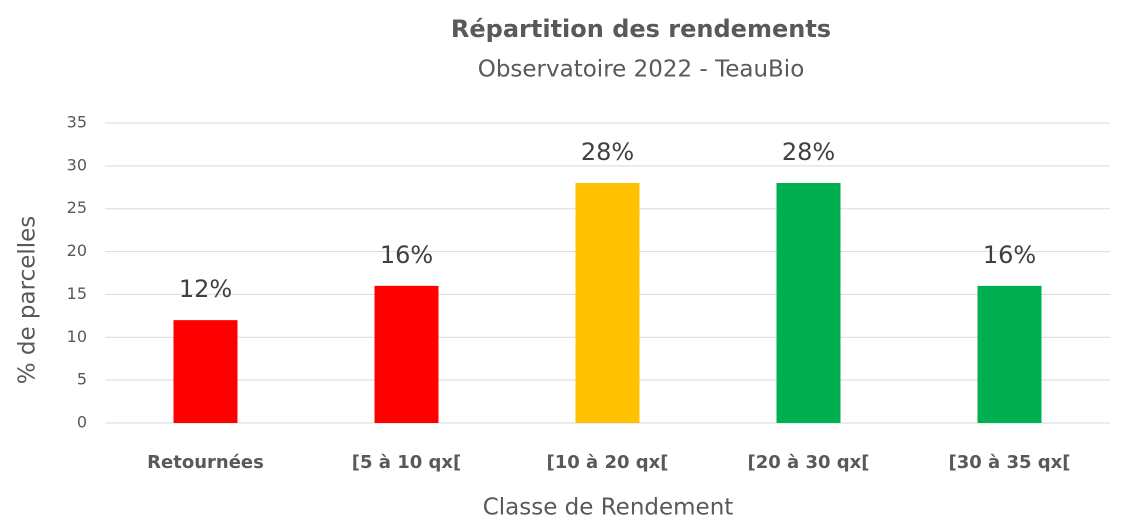 This screenshot has height=519, width=1131. Describe the element at coordinates (77, 164) in the screenshot. I see `y-tick-label: 30` at that location.